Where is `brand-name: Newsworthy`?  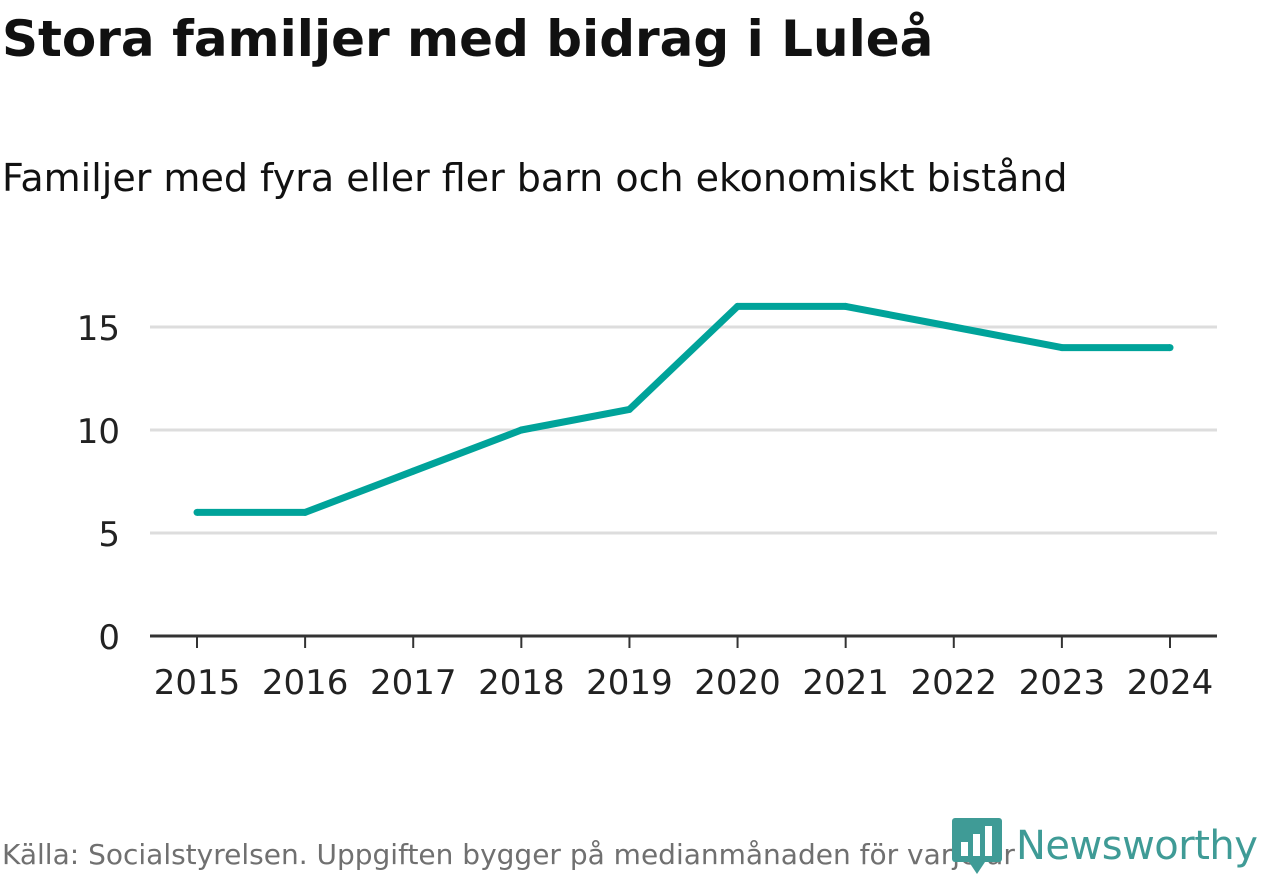 brand-name: Newsworthy is located at coordinates (1137, 846).